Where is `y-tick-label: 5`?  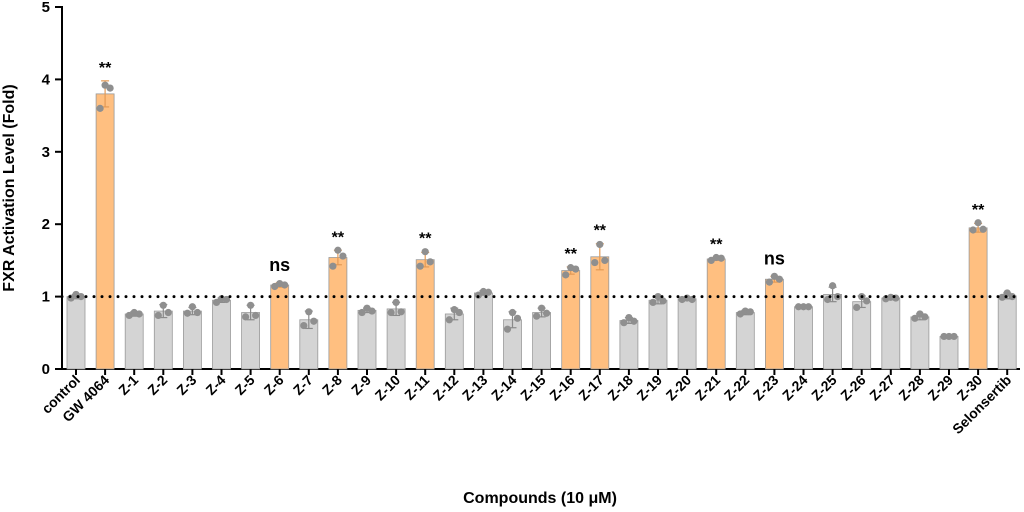 y-tick-label: 5 is located at coordinates (46, 8).